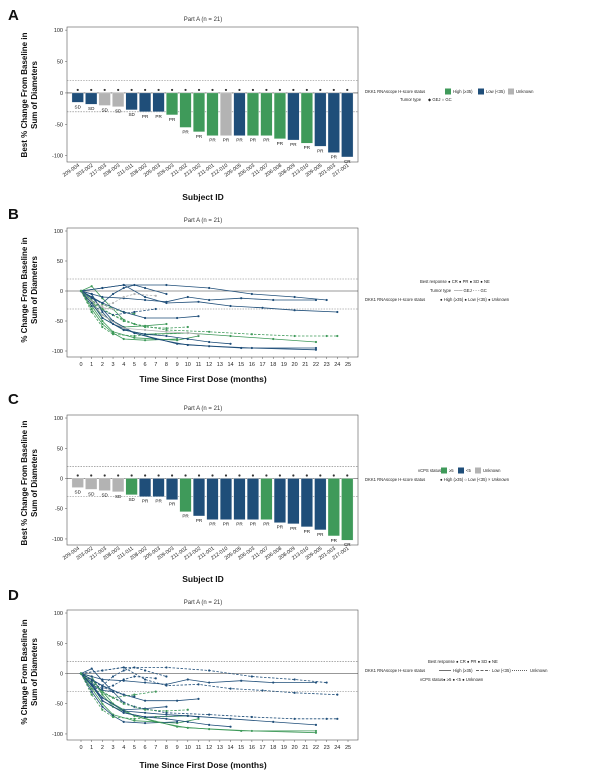 This screenshot has width=600, height=775. What do you see at coordinates (34, 482) in the screenshot?
I see `panel-c-ylabel-line2: Sum of Diameters` at bounding box center [34, 482].